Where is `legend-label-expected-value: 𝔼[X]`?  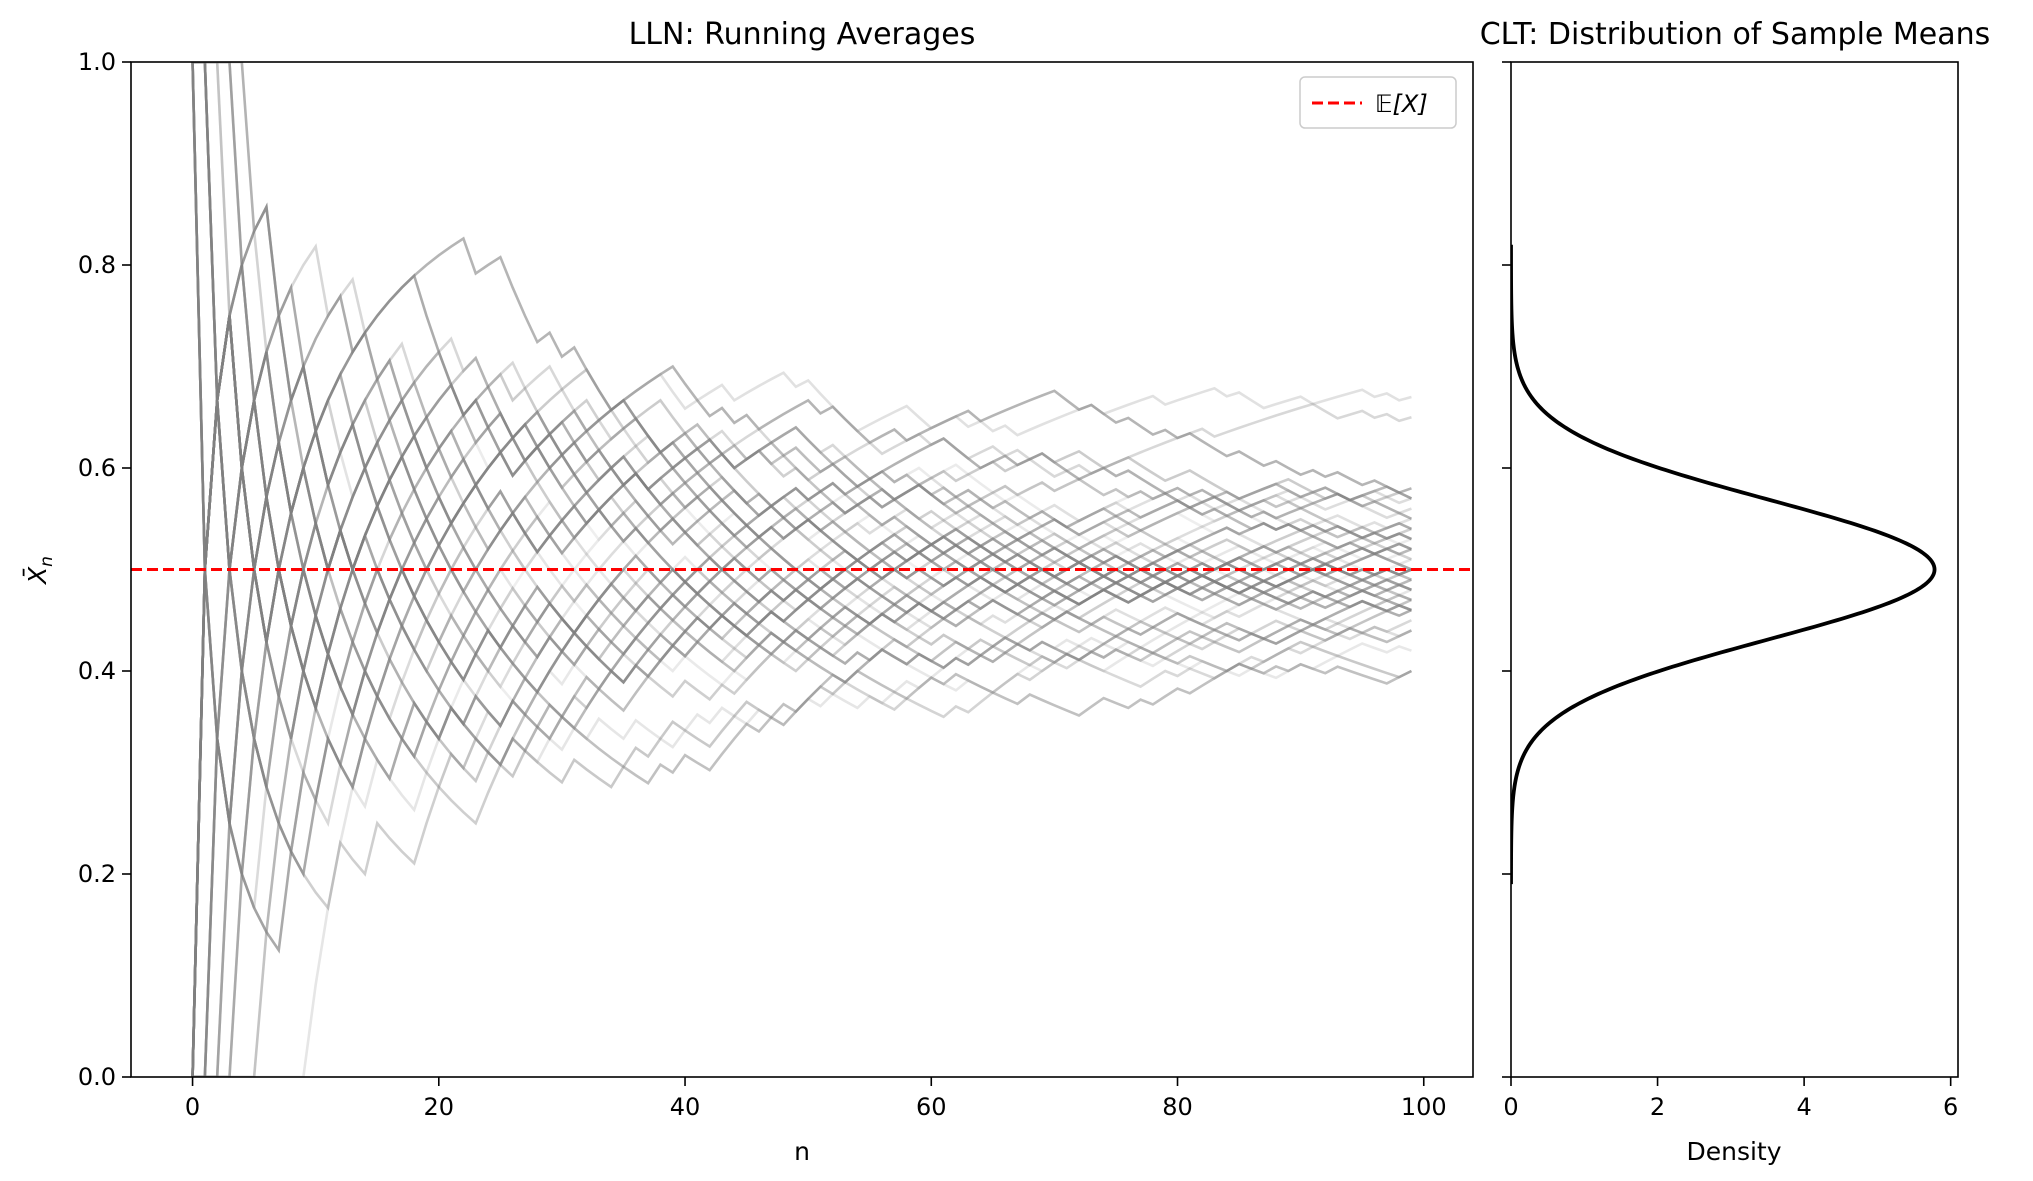
legend-label-expected-value: 𝔼[X] is located at coordinates (1401, 104).